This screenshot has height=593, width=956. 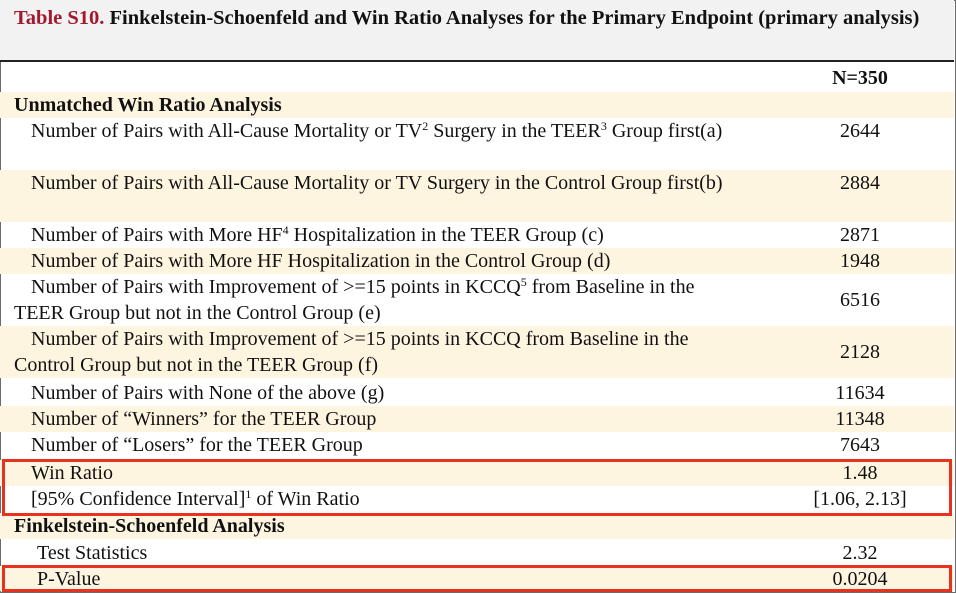 I want to click on table-row-win-ratio: Win Ratio 1.48, so click(x=477, y=473).